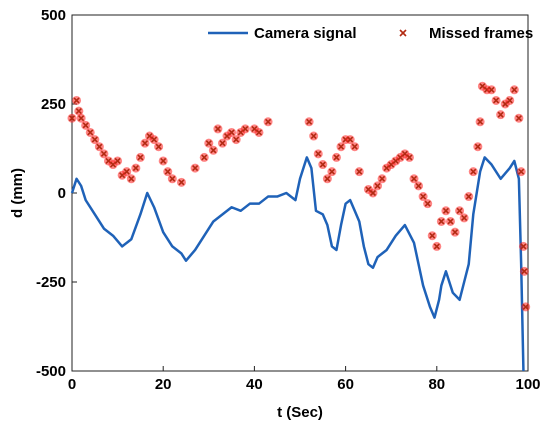 This screenshot has height=435, width=550. Describe the element at coordinates (163, 384) in the screenshot. I see `x-tick-label: 20` at that location.